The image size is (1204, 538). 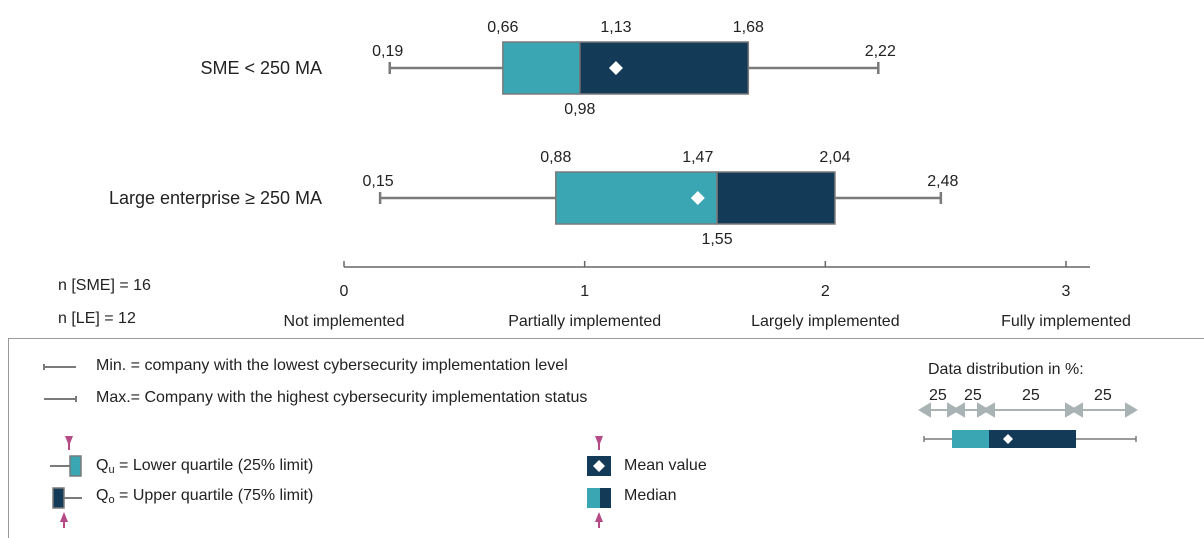 I want to click on median-icon, so click(x=599, y=508).